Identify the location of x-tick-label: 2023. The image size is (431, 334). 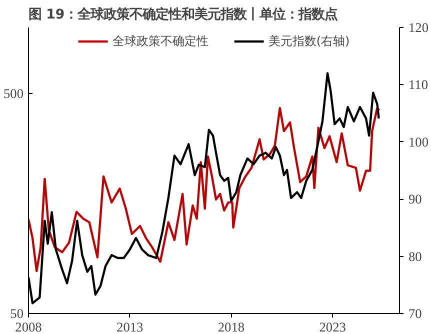
(332, 327).